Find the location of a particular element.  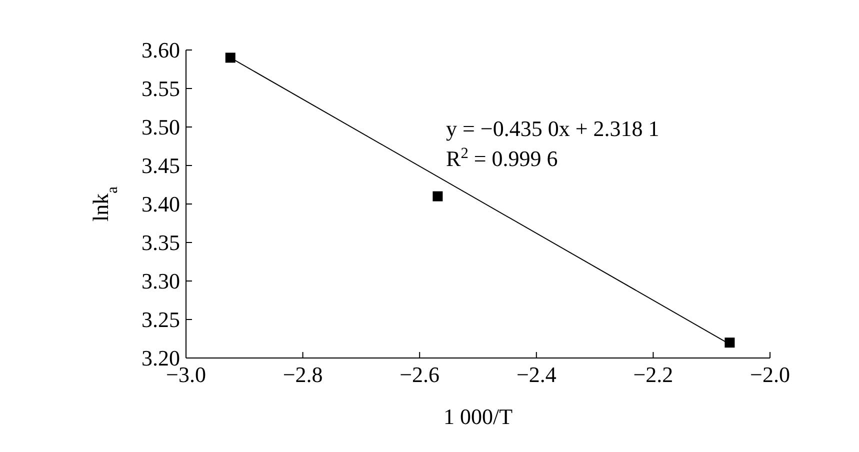

x-axis-title: 1 000/T is located at coordinates (478, 416).